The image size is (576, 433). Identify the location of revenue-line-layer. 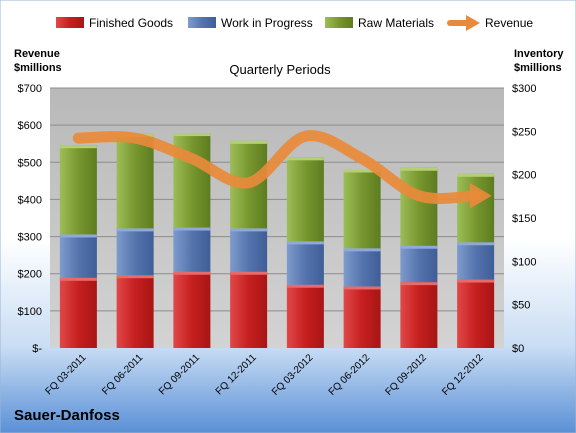
(282, 169).